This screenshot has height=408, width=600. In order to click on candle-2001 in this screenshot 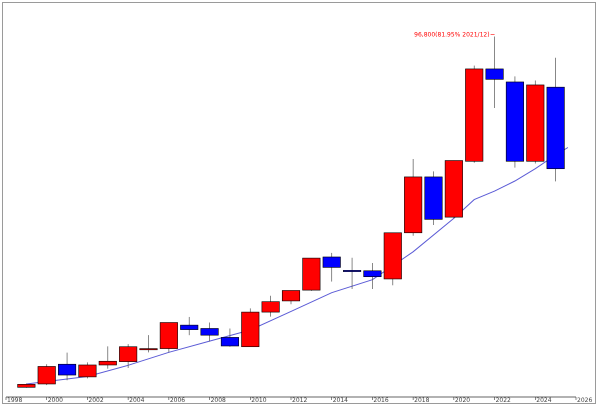, I will do `click(67, 366)`.